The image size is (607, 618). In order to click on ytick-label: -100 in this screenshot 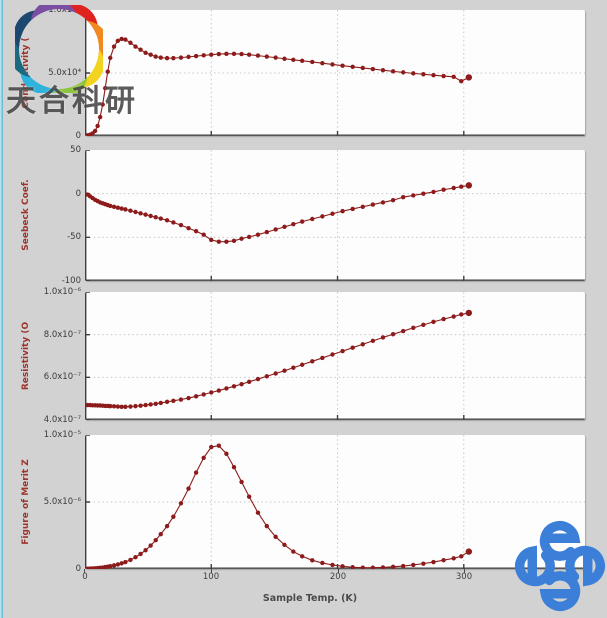, I will do `click(71, 281)`.